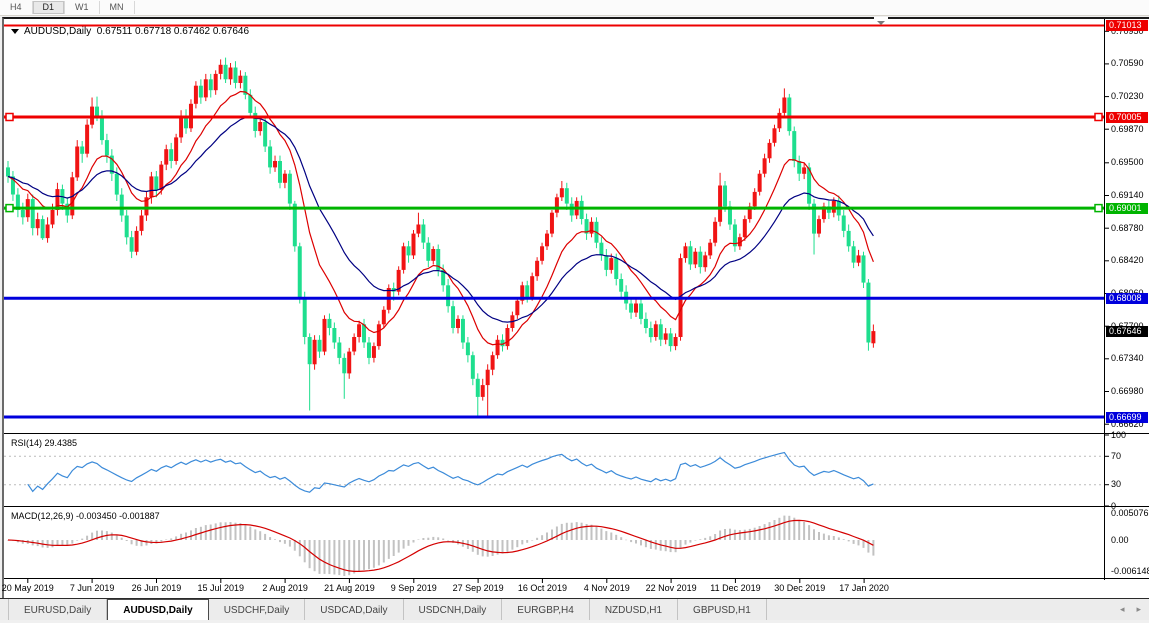 Image resolution: width=1149 pixels, height=623 pixels. What do you see at coordinates (231, 31) in the screenshot?
I see `ohlc-close: 0.67646` at bounding box center [231, 31].